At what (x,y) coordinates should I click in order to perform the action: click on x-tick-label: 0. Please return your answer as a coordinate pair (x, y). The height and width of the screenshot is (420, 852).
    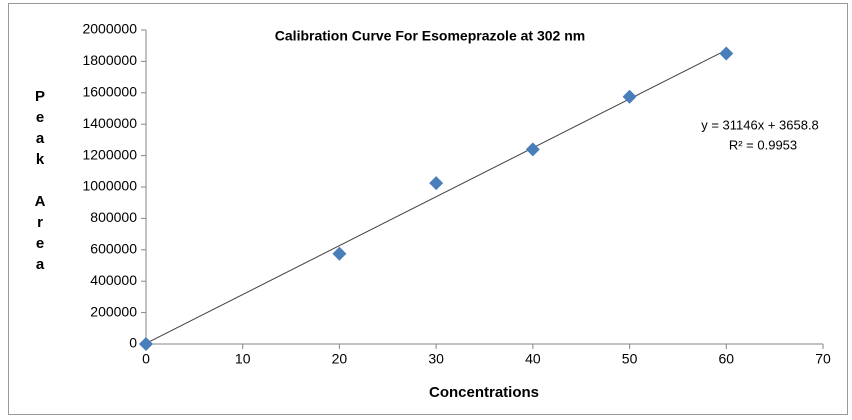
    Looking at the image, I should click on (146, 359).